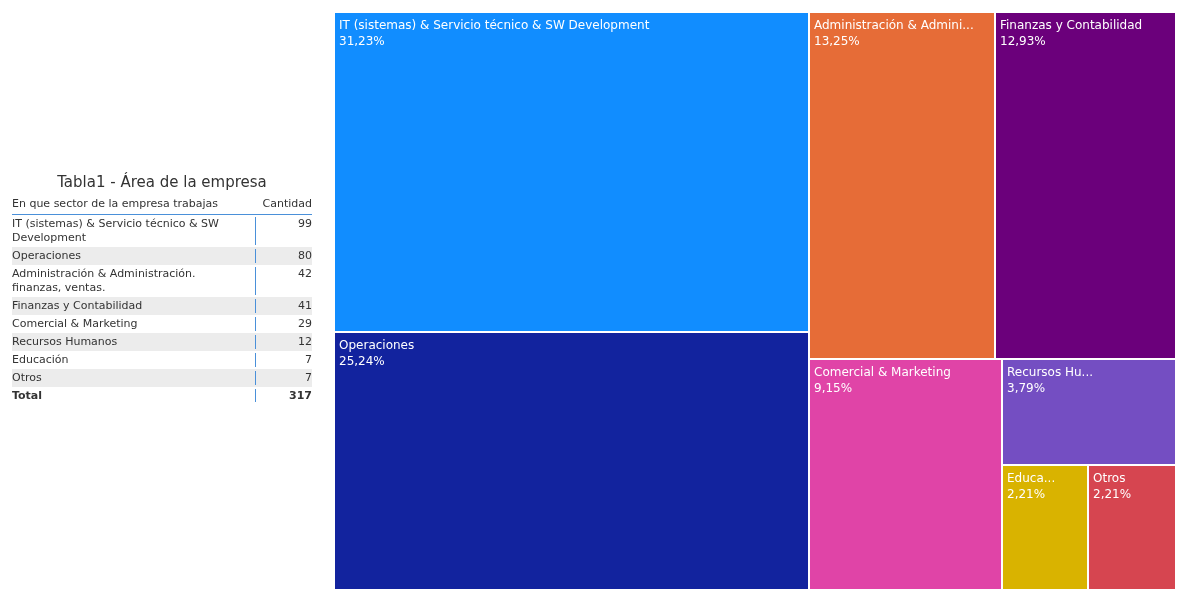 The height and width of the screenshot is (590, 1184). Describe the element at coordinates (286, 203) in the screenshot. I see `text: Cantidad` at that location.